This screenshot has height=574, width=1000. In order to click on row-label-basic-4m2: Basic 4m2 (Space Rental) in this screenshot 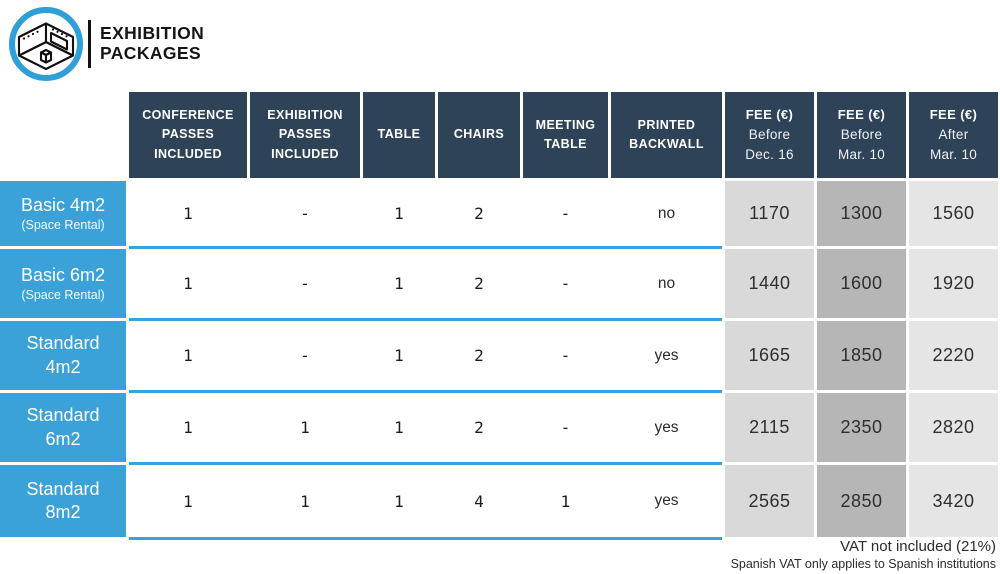, I will do `click(63, 213)`.